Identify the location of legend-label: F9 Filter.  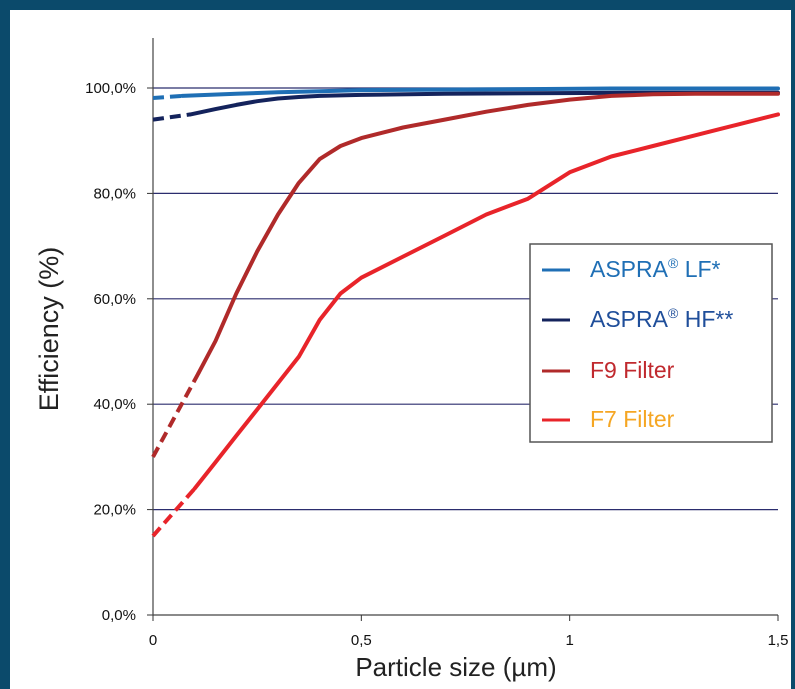
(632, 370).